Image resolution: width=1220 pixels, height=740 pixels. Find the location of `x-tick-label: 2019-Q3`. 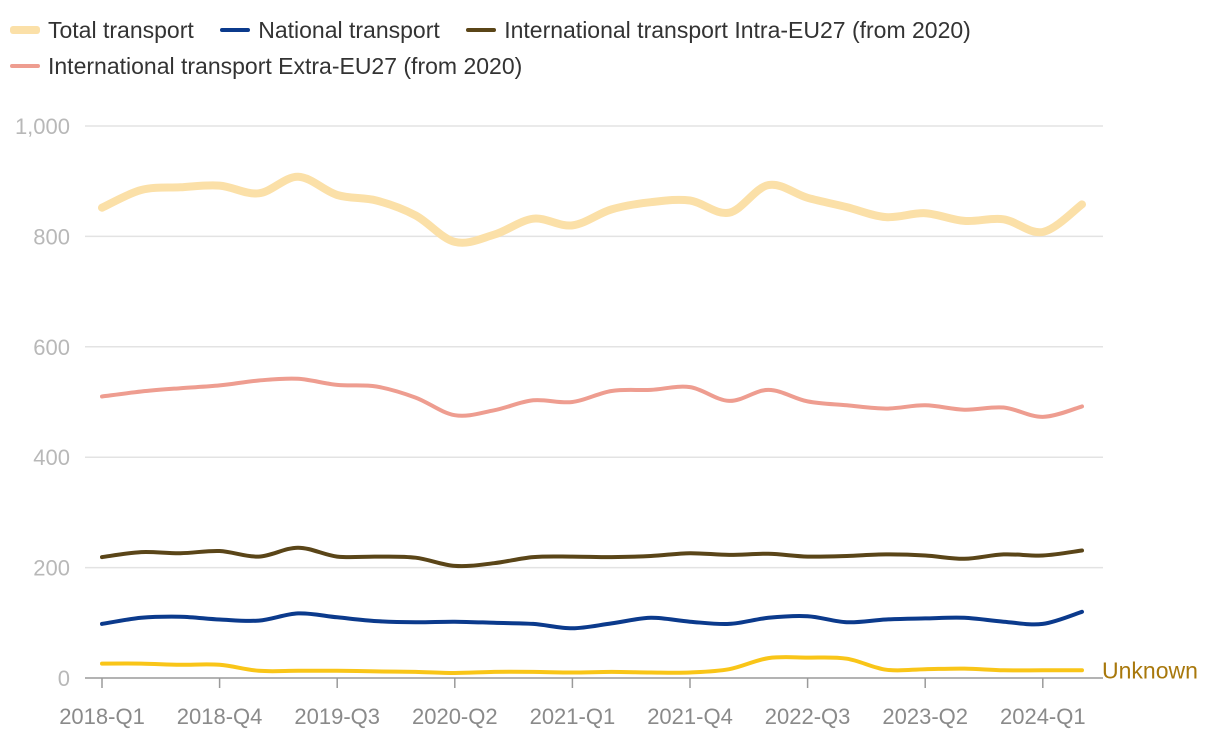

x-tick-label: 2019-Q3 is located at coordinates (337, 716).